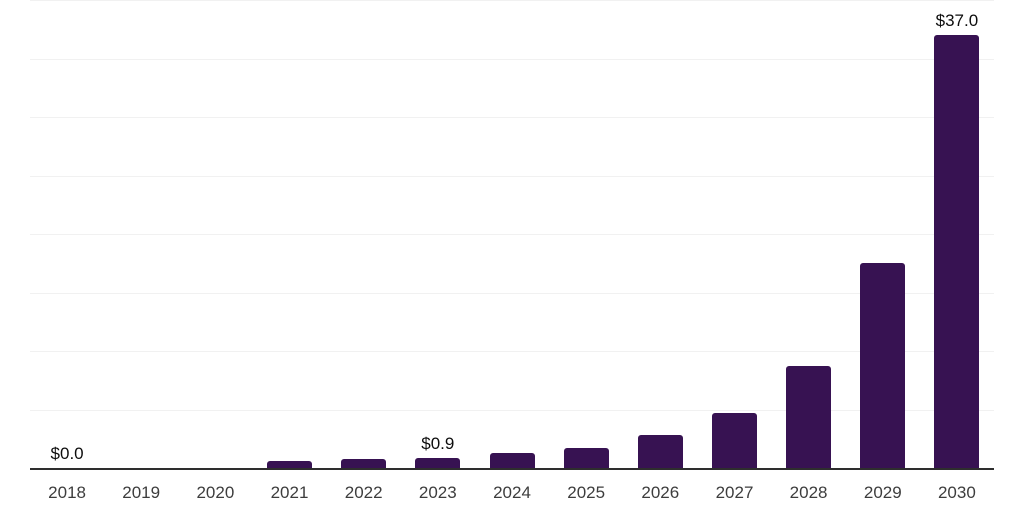  Describe the element at coordinates (734, 492) in the screenshot. I see `x-tick-label: 2027` at that location.